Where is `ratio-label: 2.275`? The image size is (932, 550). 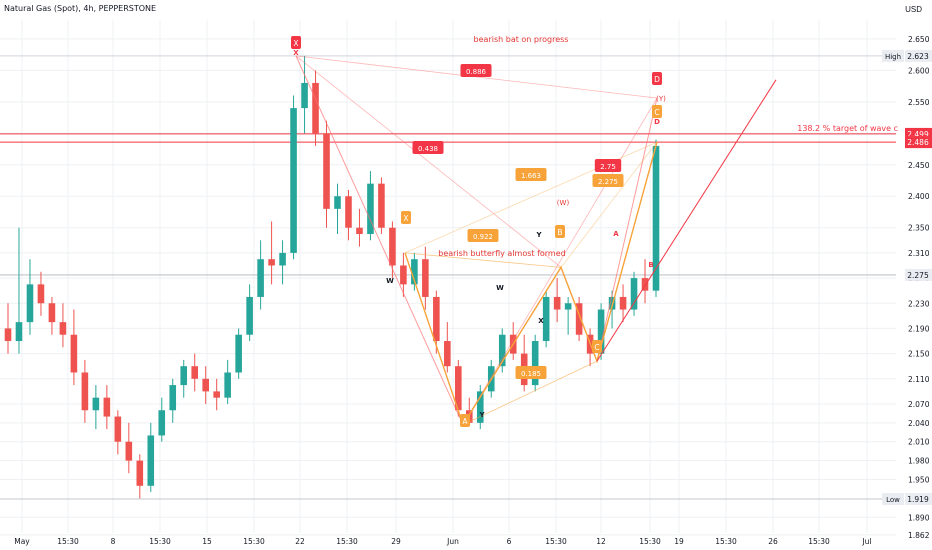
ratio-label: 2.275 is located at coordinates (608, 182).